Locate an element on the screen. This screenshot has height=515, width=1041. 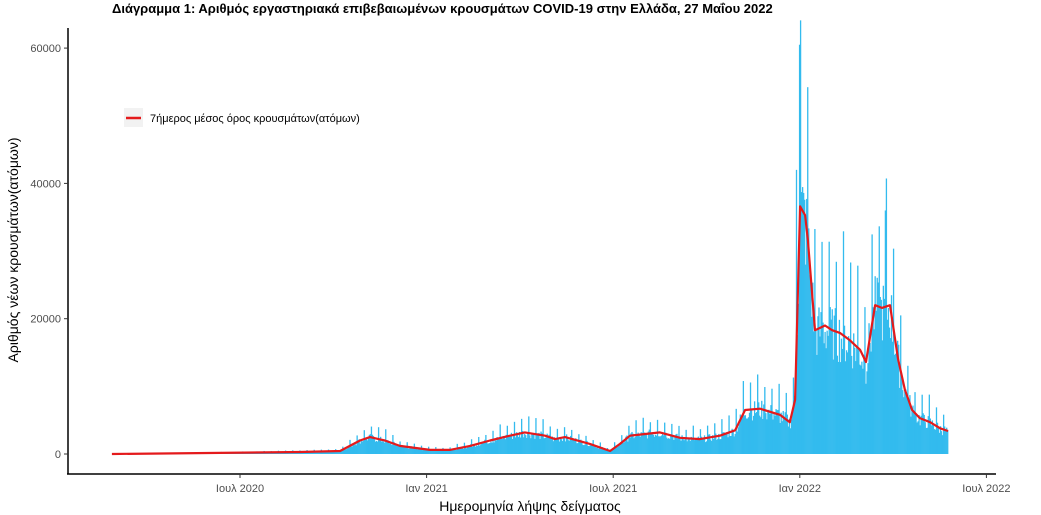
y-tick-label: 0 is located at coordinates (58, 455).